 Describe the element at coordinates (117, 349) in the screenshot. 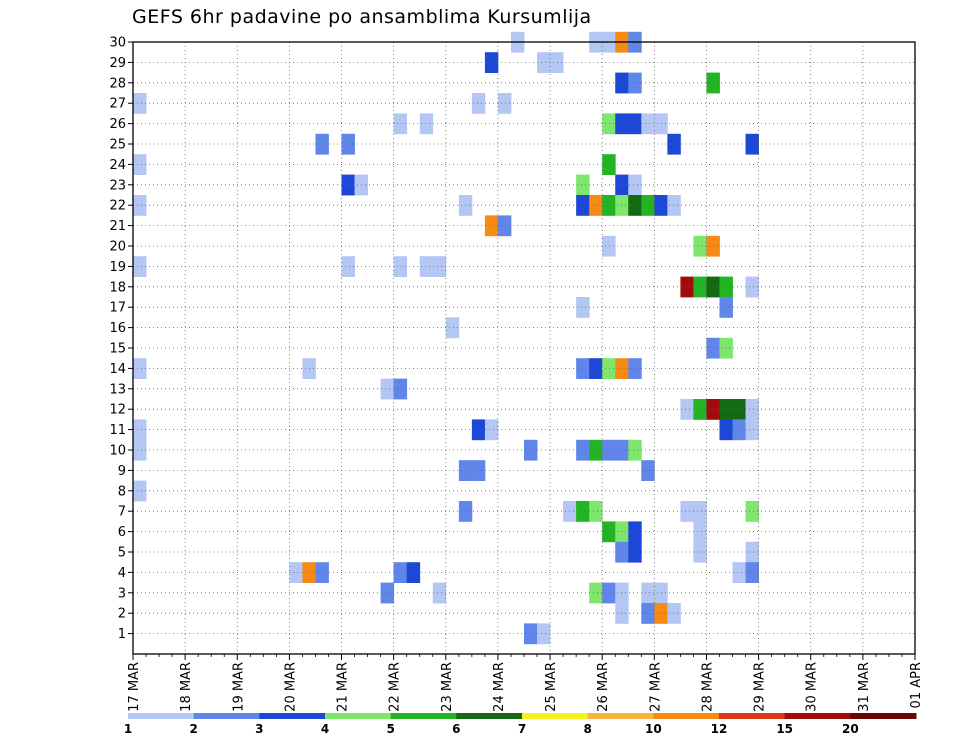

I see `y-tick-label: 15` at that location.